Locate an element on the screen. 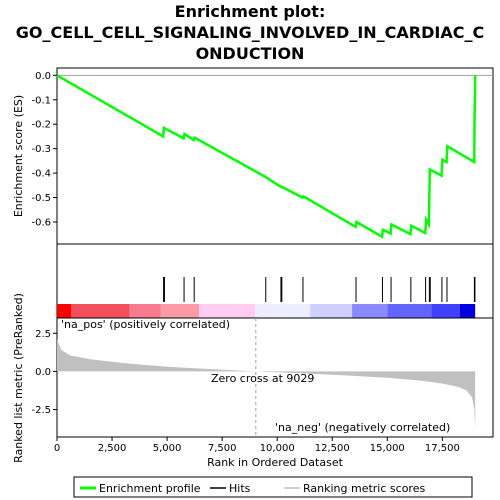 The image size is (500, 500). es-y-tick-label: -0.5 is located at coordinates (41, 198).